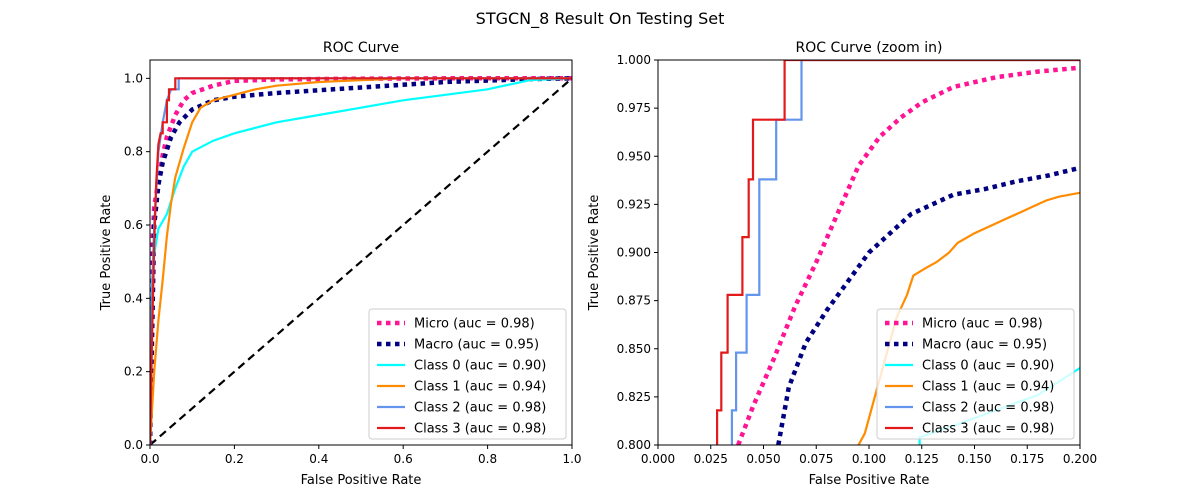 This screenshot has width=1200, height=504. I want to click on x-tick-label: 0.125, so click(922, 459).